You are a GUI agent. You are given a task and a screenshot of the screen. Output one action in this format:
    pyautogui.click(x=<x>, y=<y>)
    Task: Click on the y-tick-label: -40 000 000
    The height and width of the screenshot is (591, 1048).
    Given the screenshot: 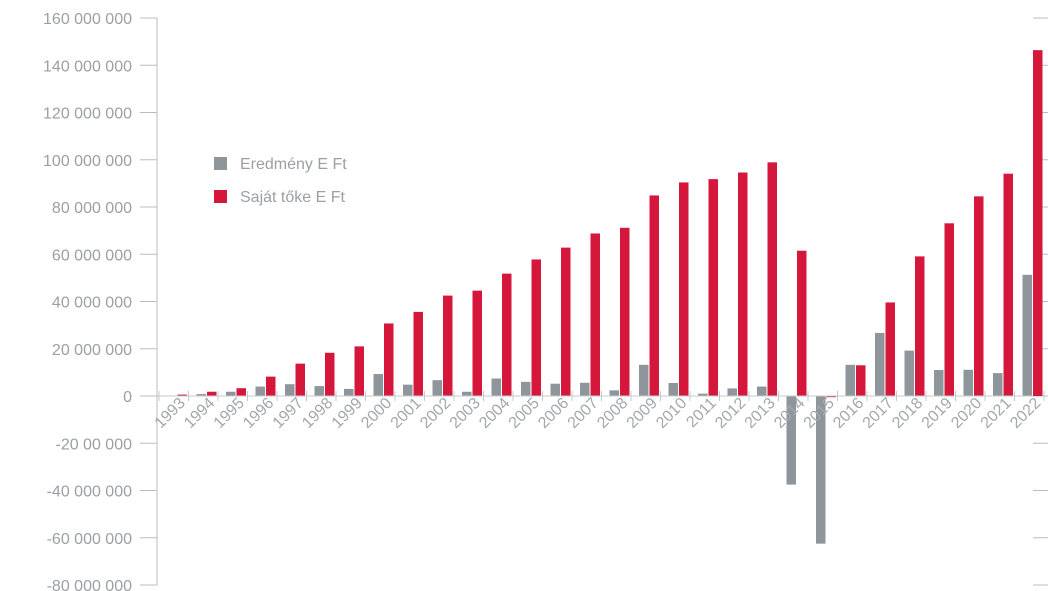 What is the action you would take?
    pyautogui.click(x=90, y=492)
    